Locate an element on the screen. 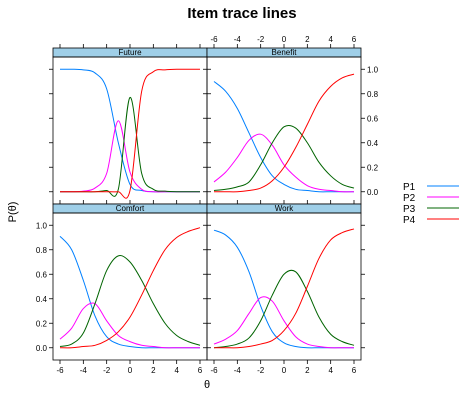  panel-work: Work is located at coordinates (284, 282).